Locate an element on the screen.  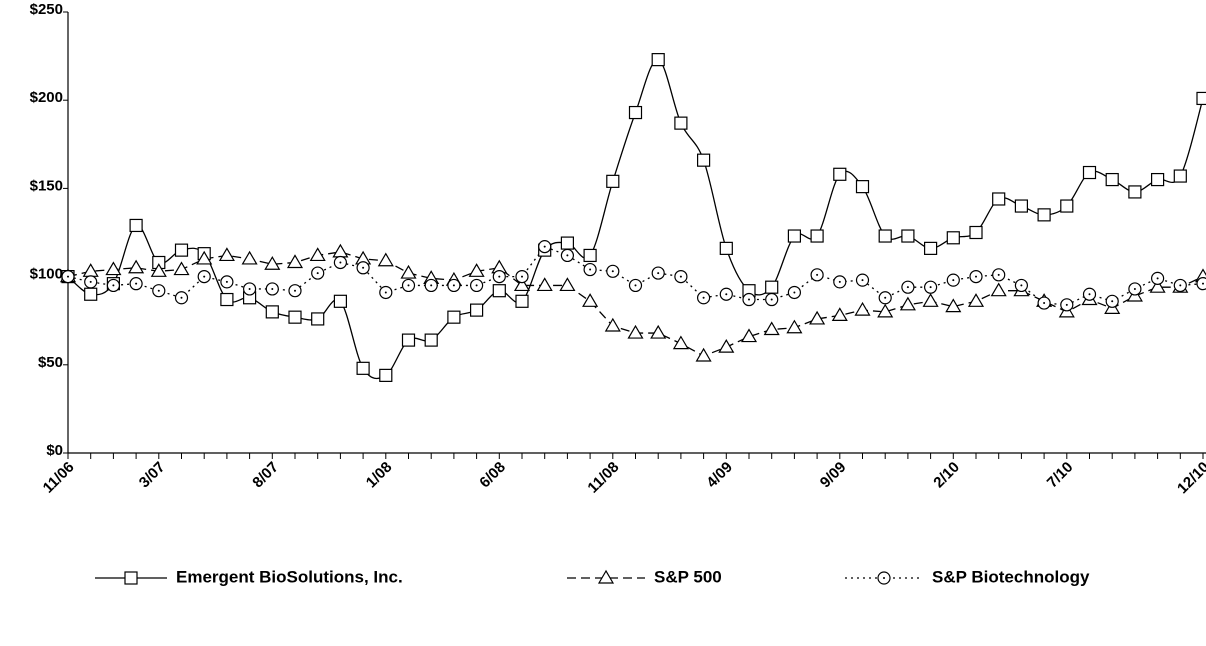
x-tick-label: 2/10 is located at coordinates (946, 475).